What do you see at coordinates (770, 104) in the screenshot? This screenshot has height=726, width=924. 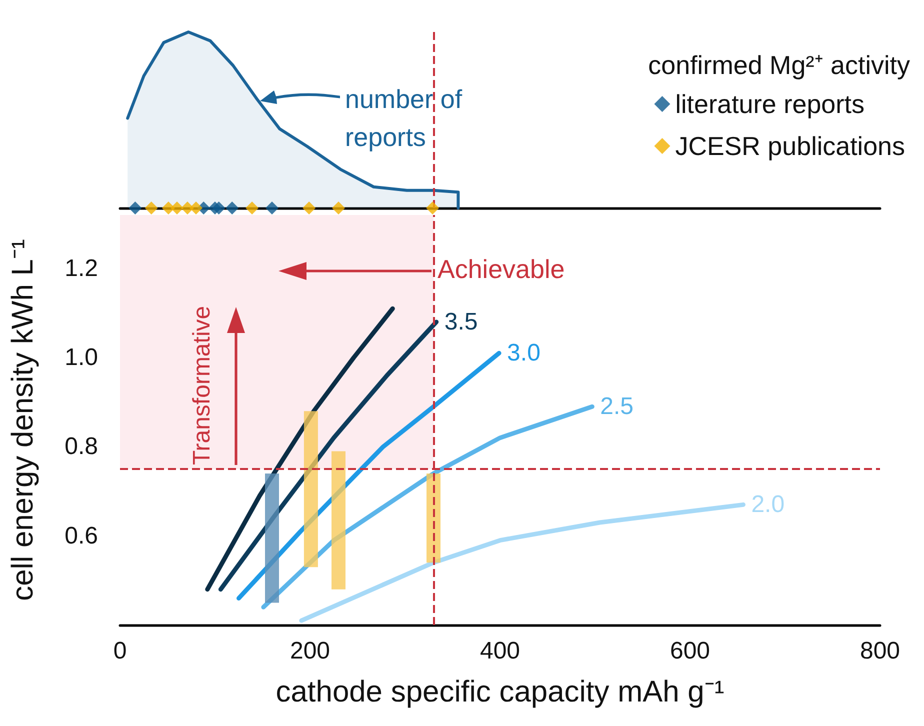 I see `legend-label: literature reports` at bounding box center [770, 104].